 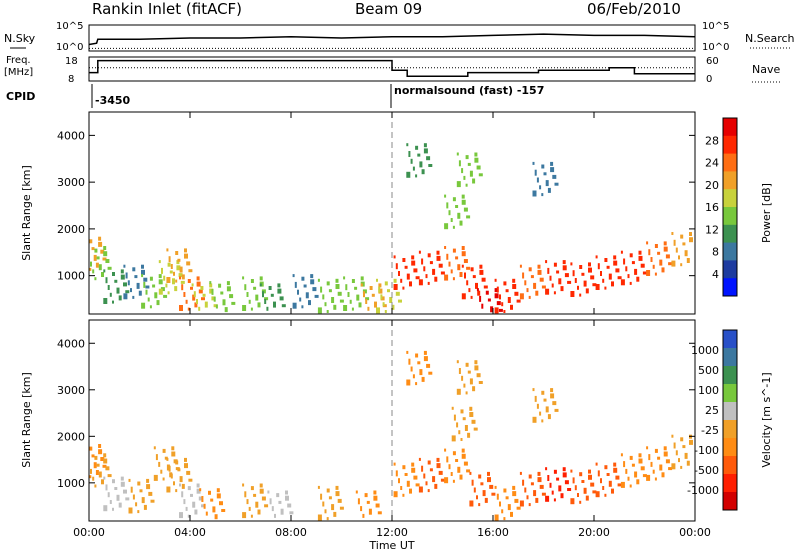 I want to click on colorbar-tick-label: 8, so click(x=715, y=252).